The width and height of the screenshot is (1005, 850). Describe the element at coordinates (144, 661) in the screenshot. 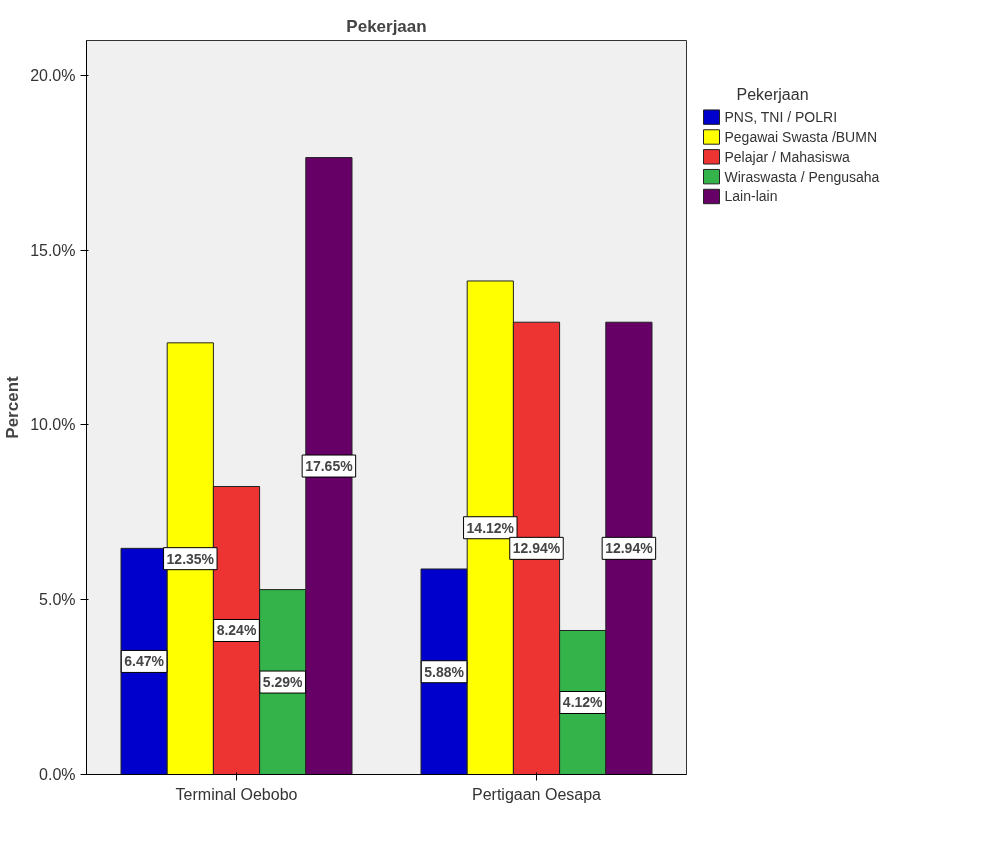

I see `data-label: 6.47%` at that location.